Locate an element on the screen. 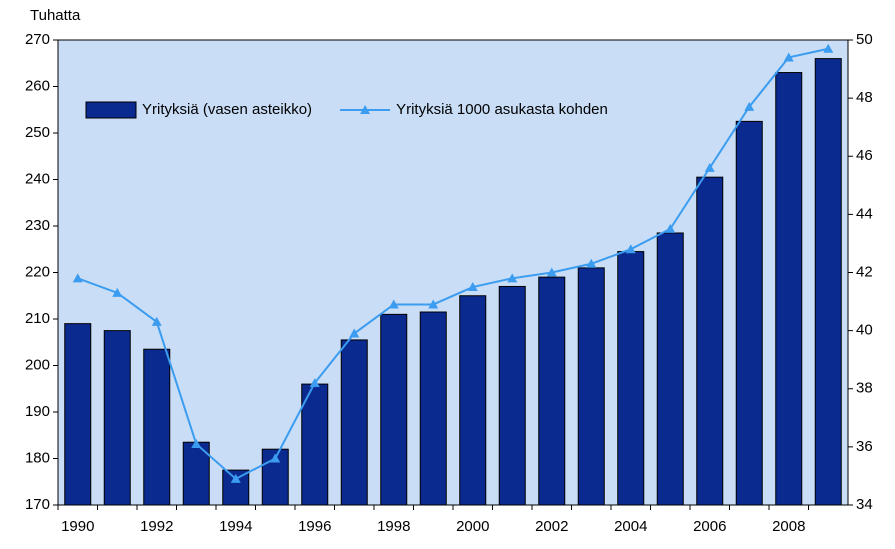  x-tick-label: 1990 is located at coordinates (77, 526).